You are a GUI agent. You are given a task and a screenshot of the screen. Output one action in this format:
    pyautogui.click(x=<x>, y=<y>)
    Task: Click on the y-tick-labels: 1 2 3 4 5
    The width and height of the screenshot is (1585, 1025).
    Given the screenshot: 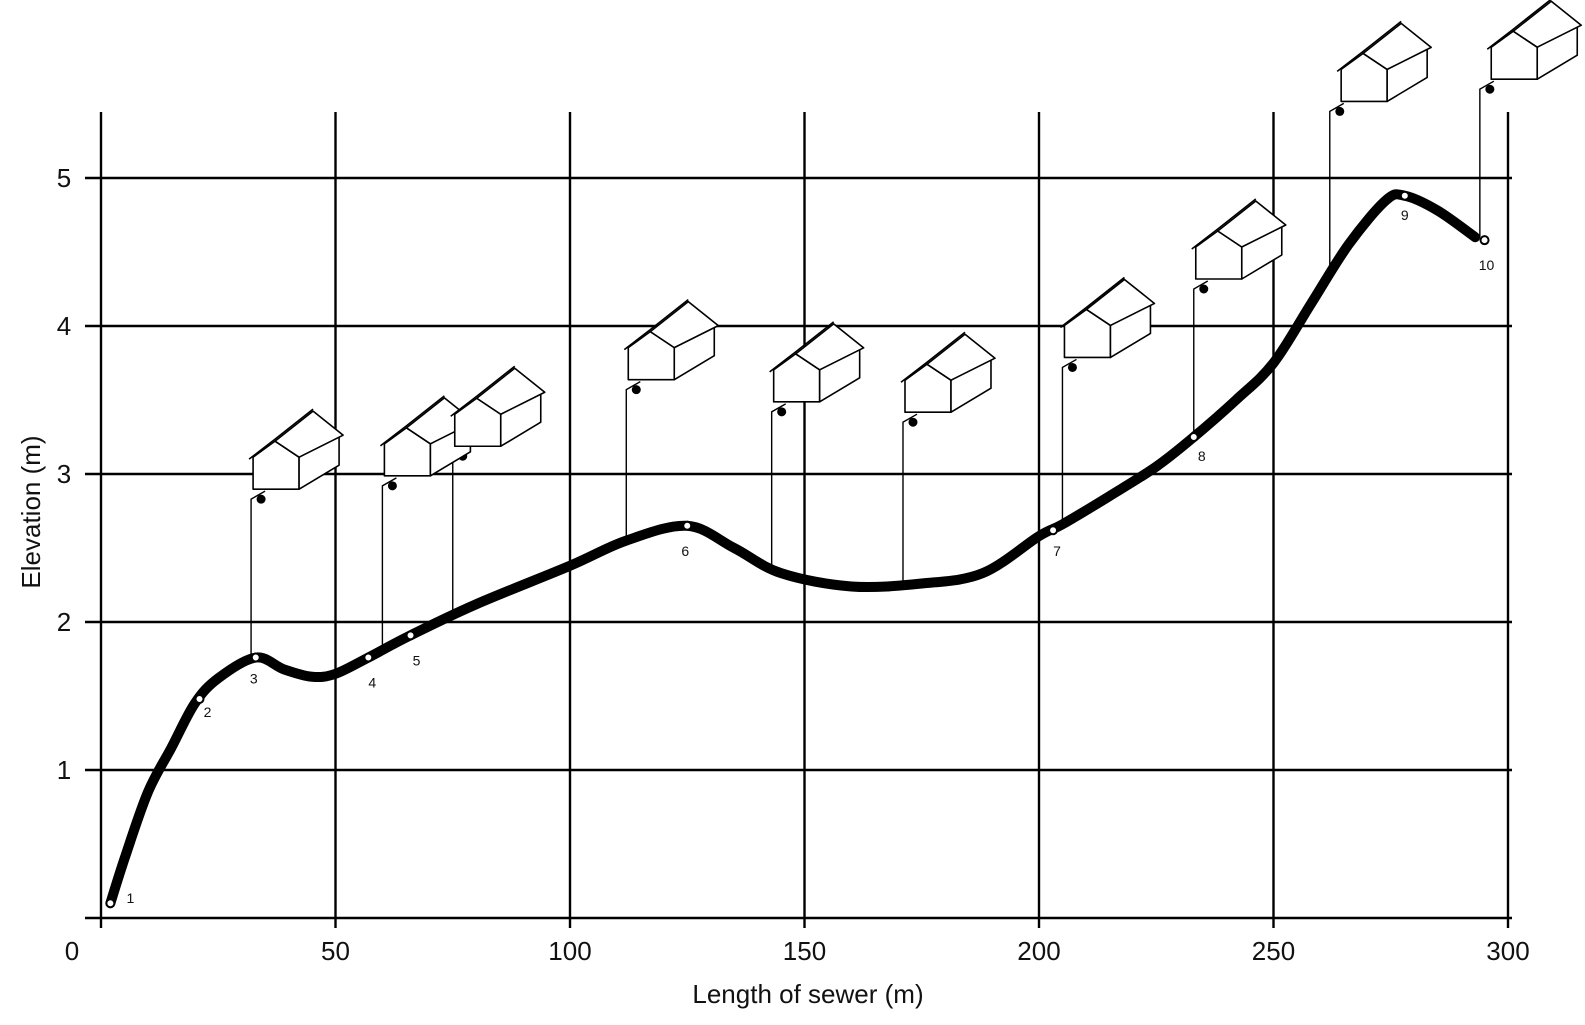 What is the action you would take?
    pyautogui.click(x=64, y=474)
    